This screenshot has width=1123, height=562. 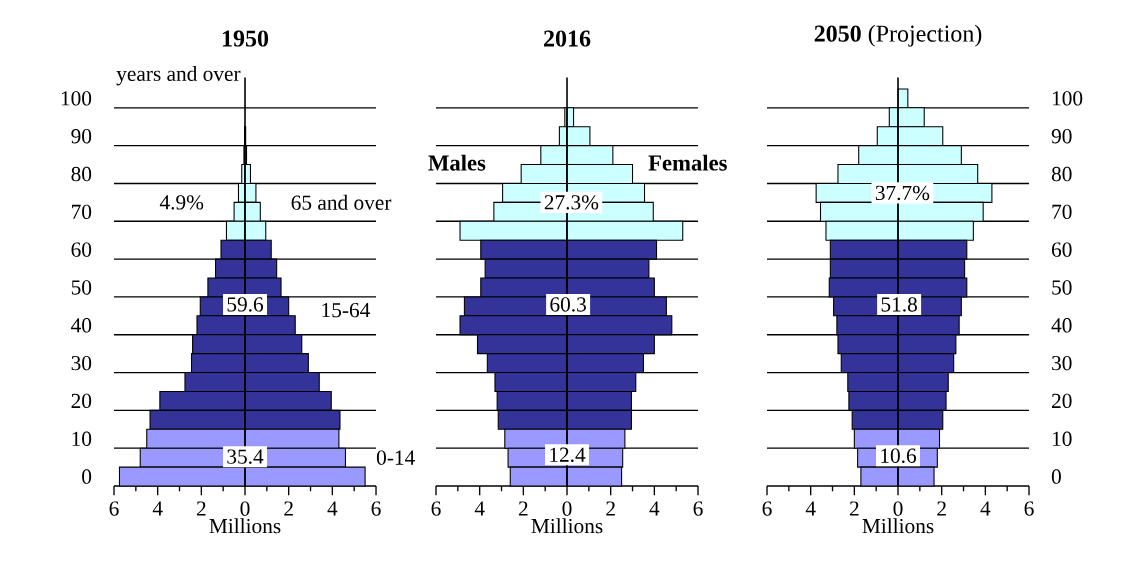 I want to click on annotation: 12.4, so click(x=568, y=455).